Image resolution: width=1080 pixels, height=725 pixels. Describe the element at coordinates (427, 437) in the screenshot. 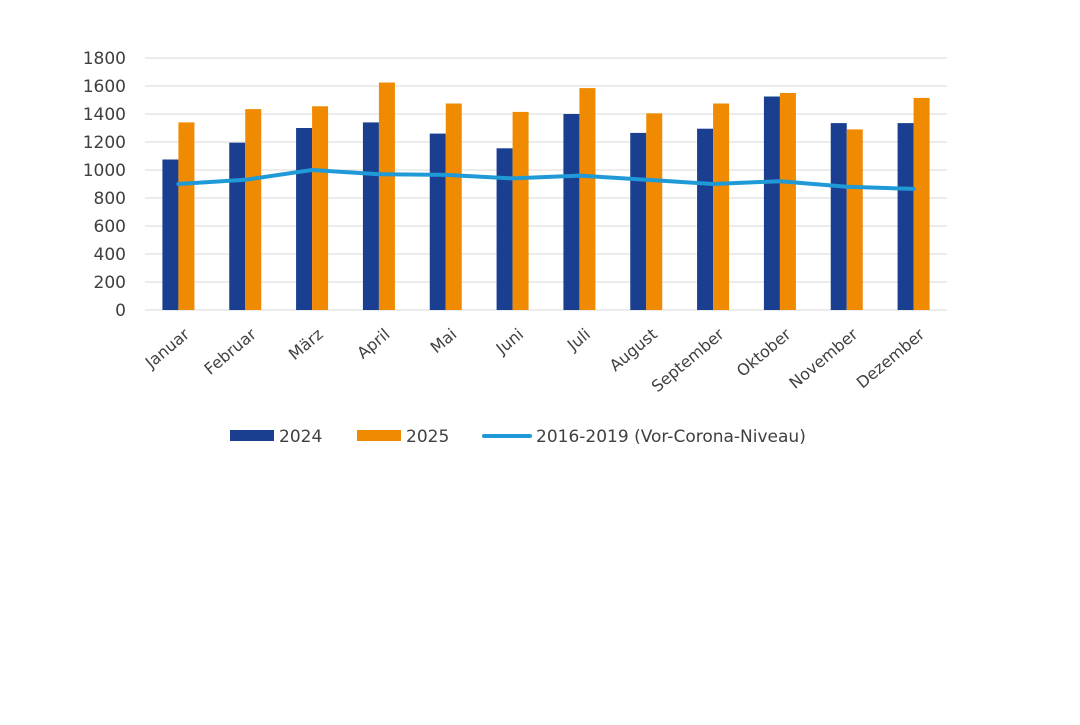

I see `legend-label: 2025` at that location.